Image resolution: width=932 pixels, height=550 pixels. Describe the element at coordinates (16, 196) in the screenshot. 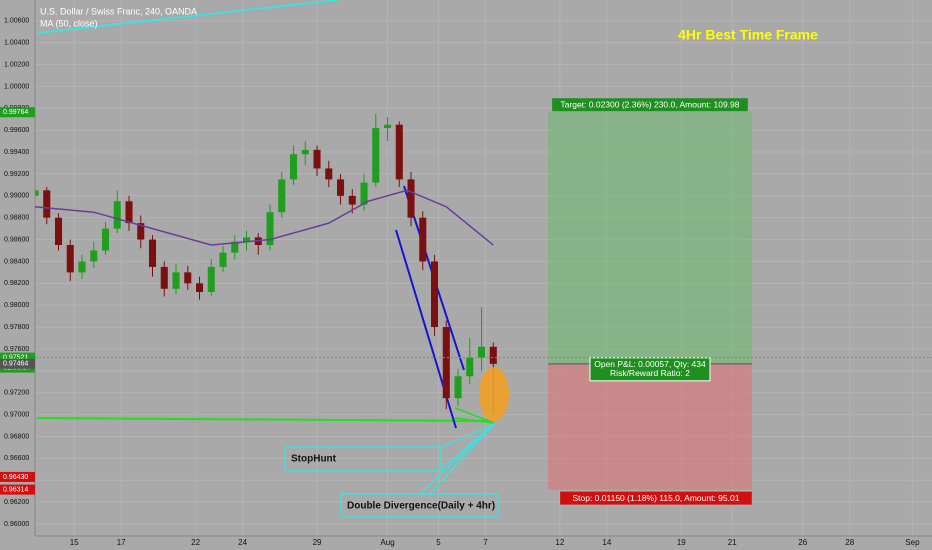

I see `y-tick-label: 0.99000` at that location.